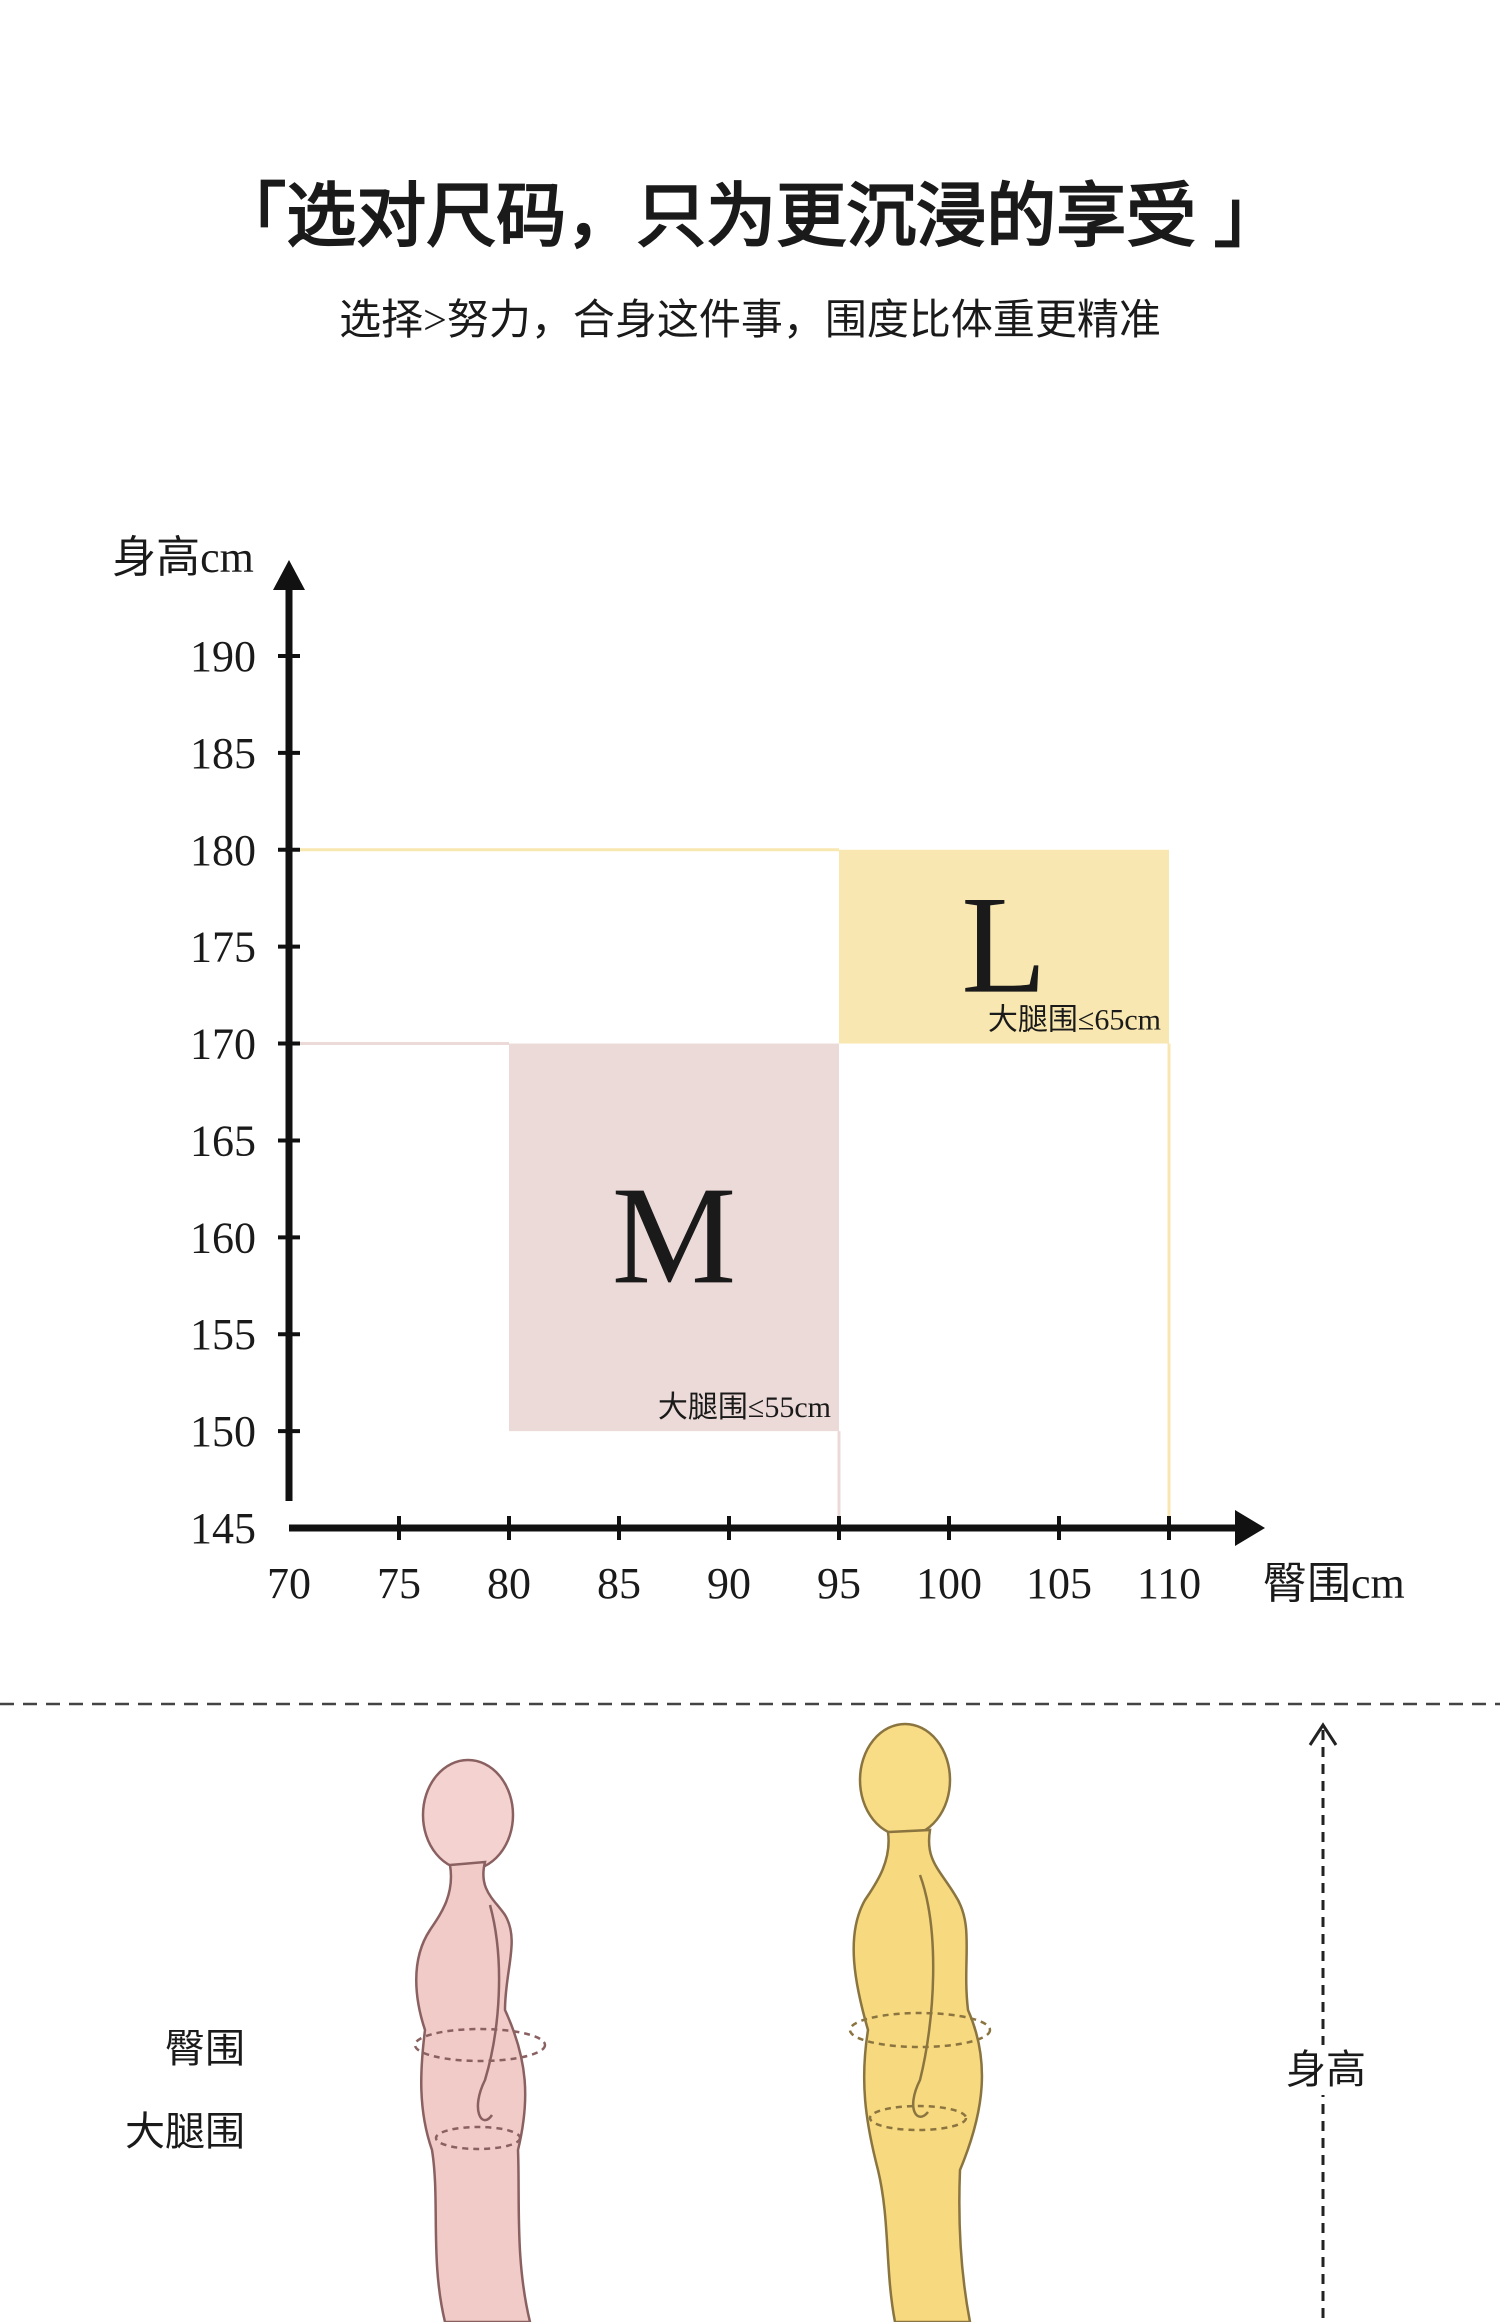 The width and height of the screenshot is (1500, 2322). I want to click on figure-l, so click(920, 2022).